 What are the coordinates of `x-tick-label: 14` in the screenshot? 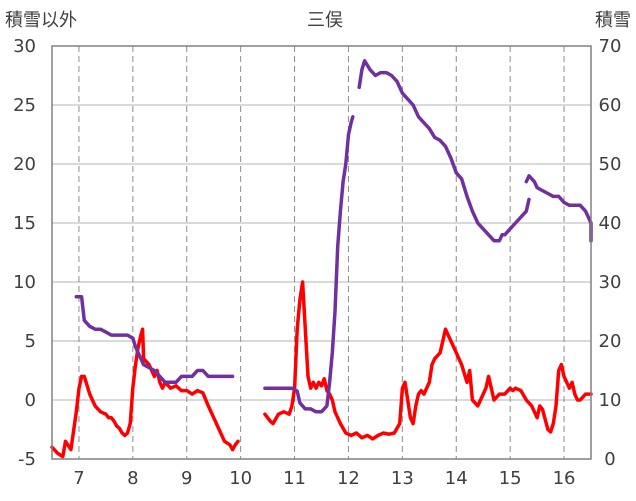 It's located at (456, 478).